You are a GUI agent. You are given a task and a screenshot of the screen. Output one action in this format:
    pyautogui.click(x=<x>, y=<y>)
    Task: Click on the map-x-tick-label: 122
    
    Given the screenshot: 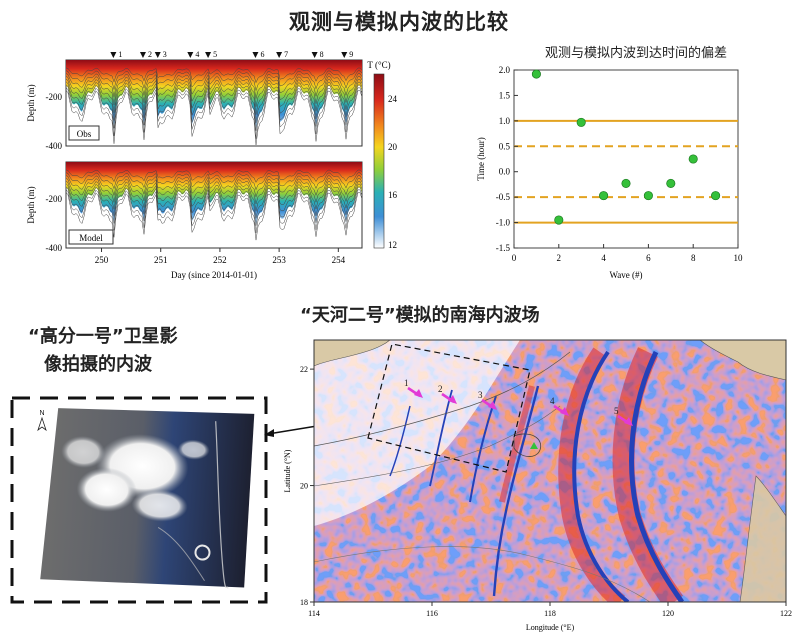 What is the action you would take?
    pyautogui.click(x=786, y=613)
    